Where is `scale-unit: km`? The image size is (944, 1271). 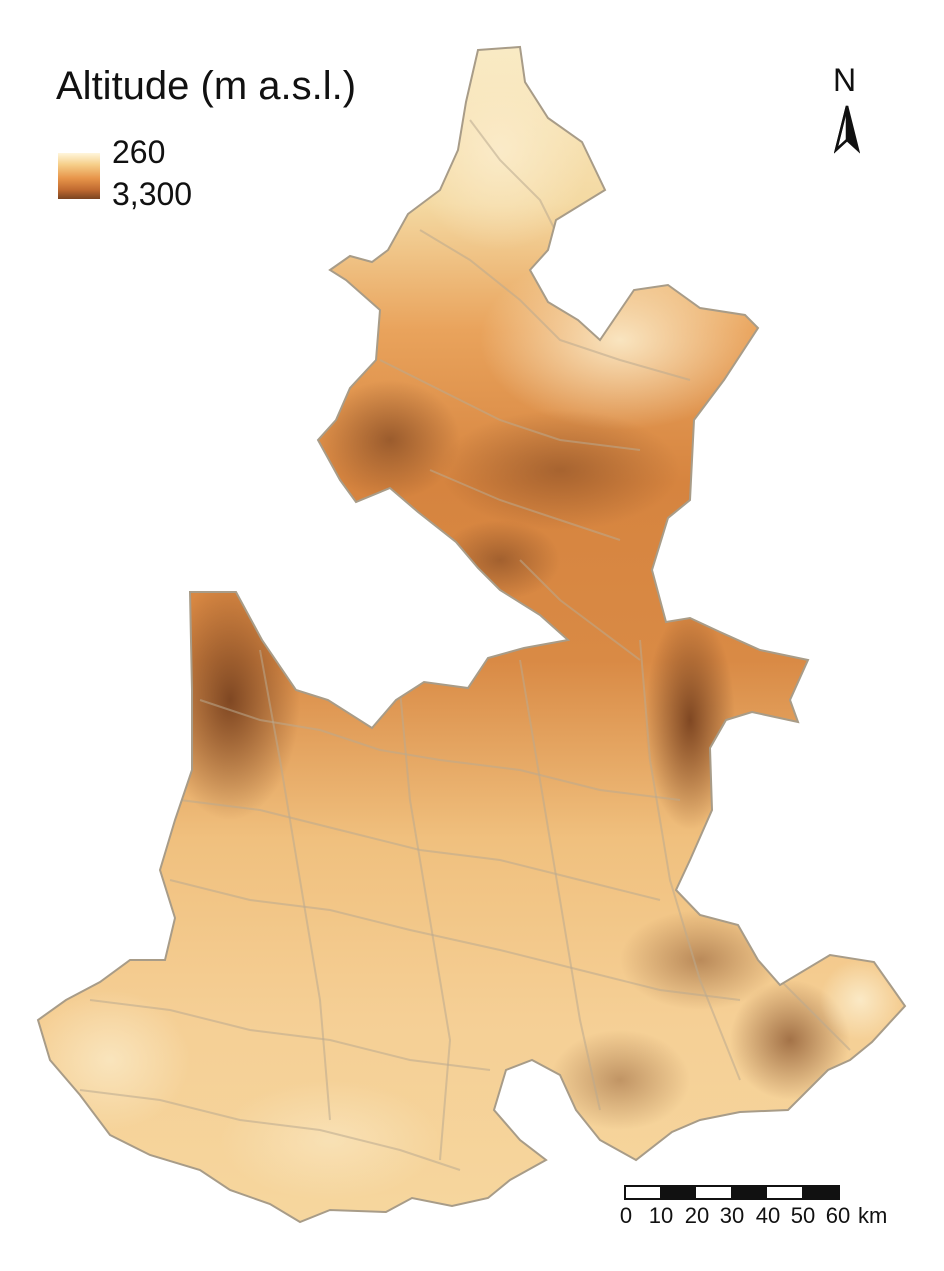 scale-unit: km is located at coordinates (873, 1215).